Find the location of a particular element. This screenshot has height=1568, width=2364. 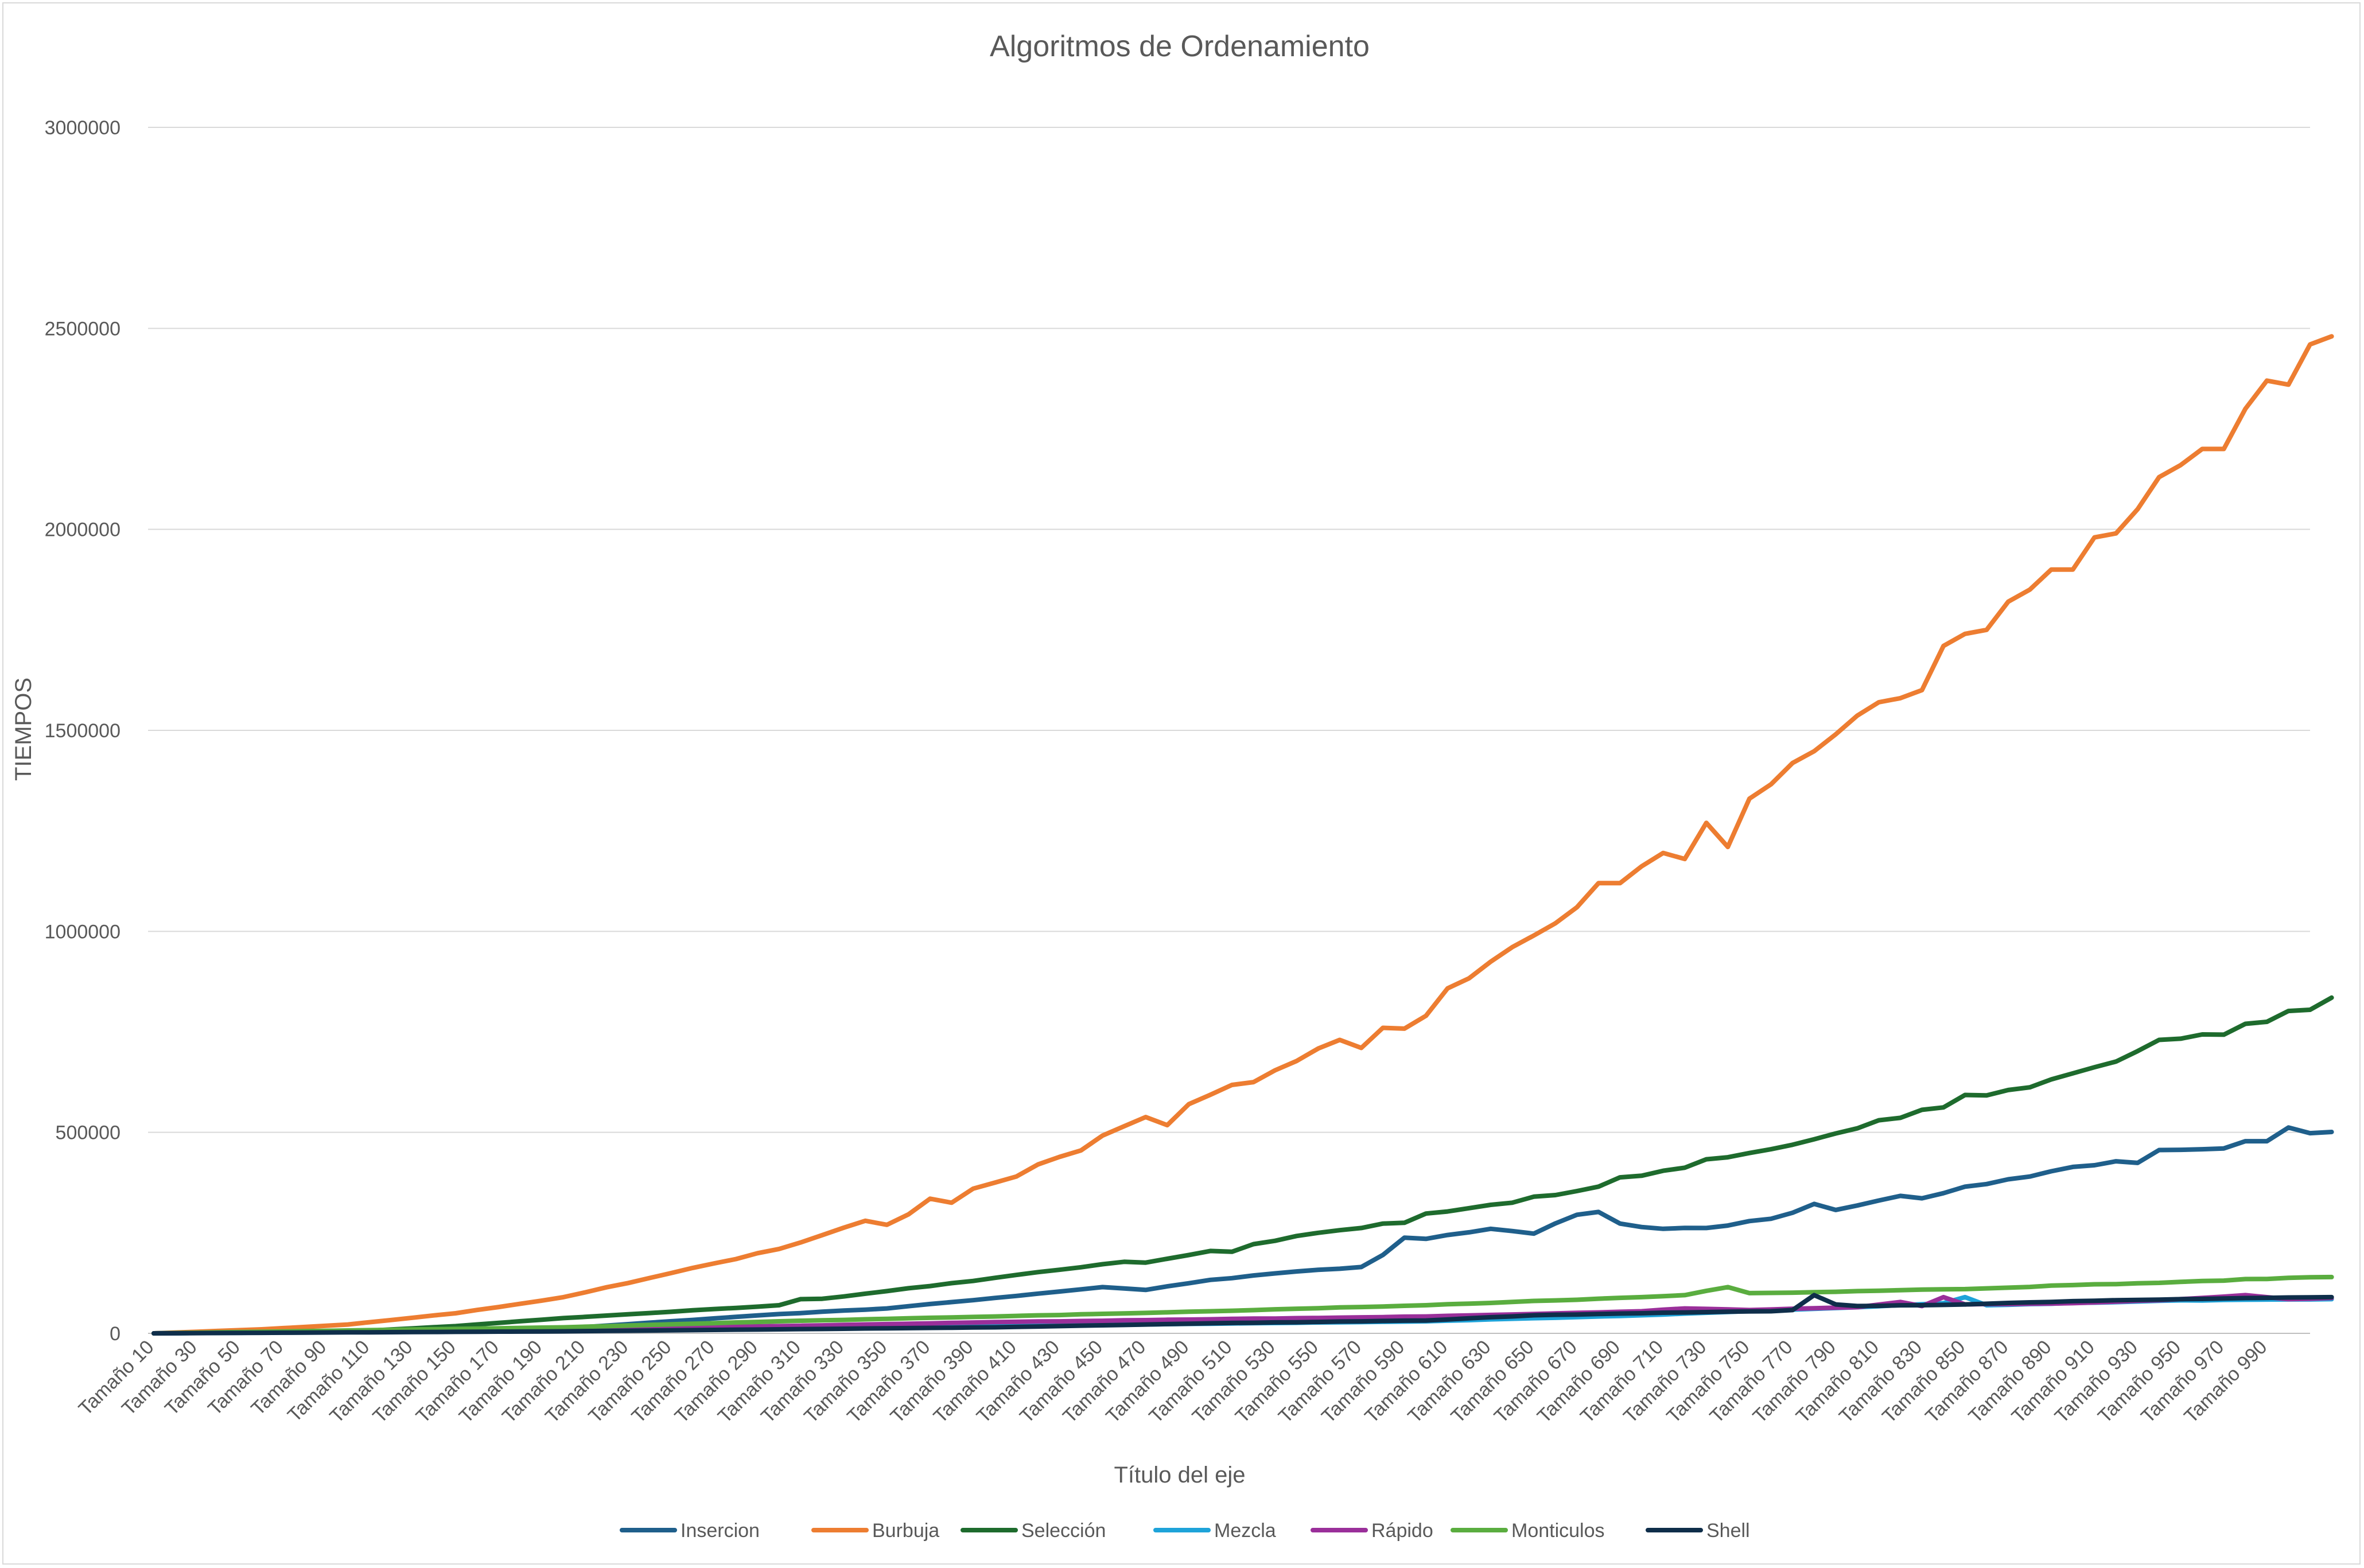

legend-item: Burbuja is located at coordinates (875, 1531).